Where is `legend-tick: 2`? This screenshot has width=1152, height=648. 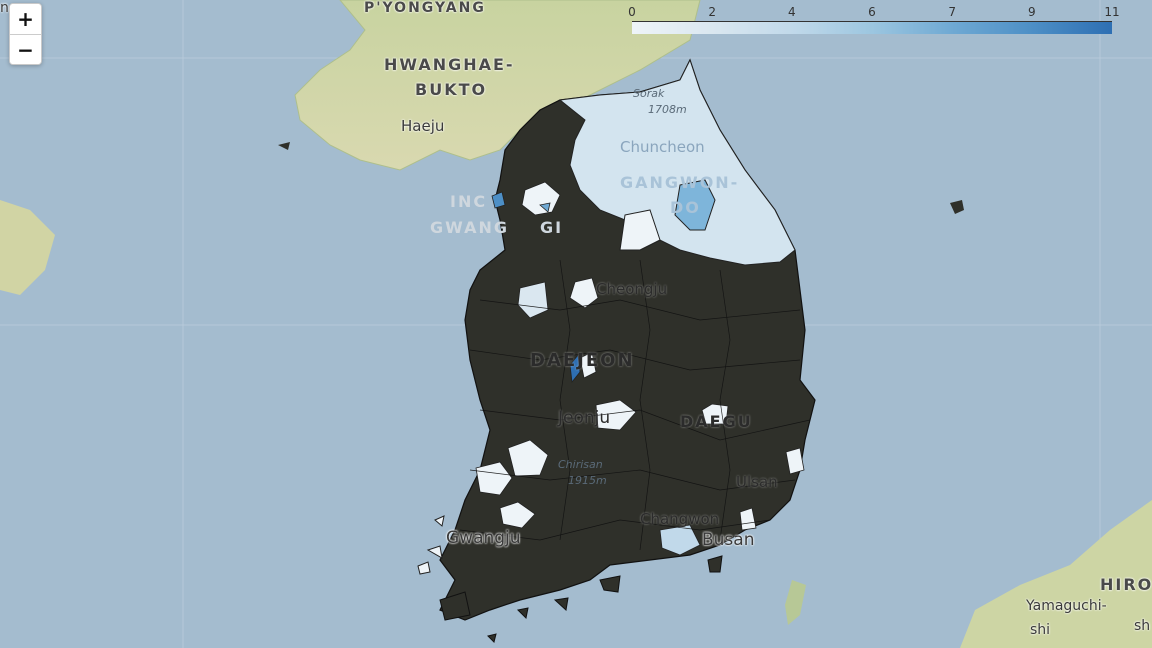 legend-tick: 2 is located at coordinates (712, 12).